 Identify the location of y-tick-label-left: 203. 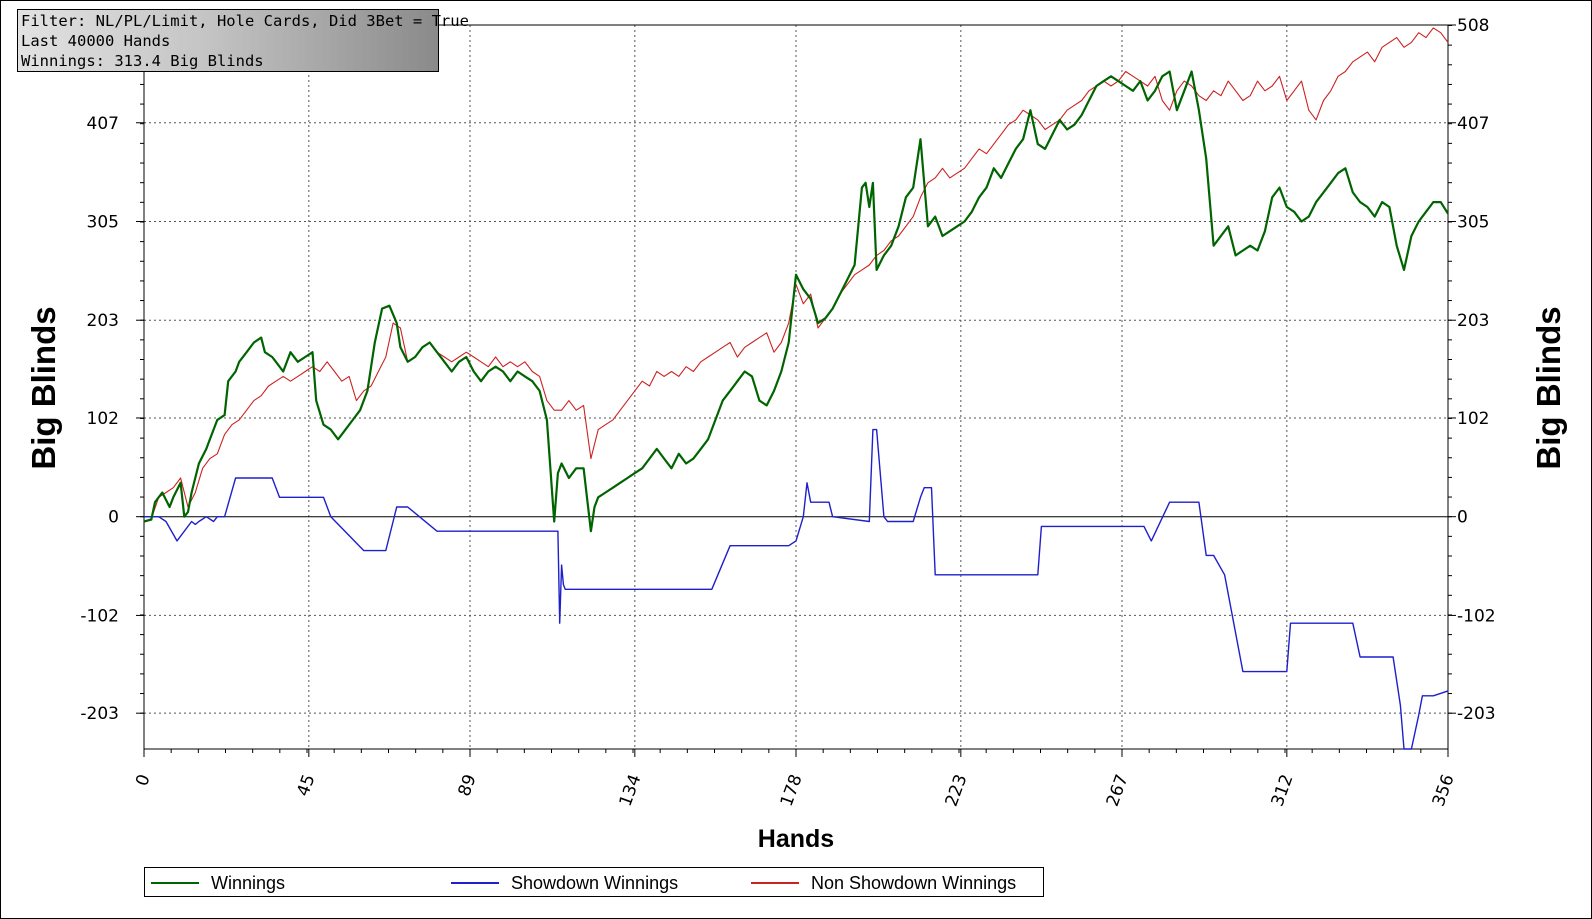
(103, 321).